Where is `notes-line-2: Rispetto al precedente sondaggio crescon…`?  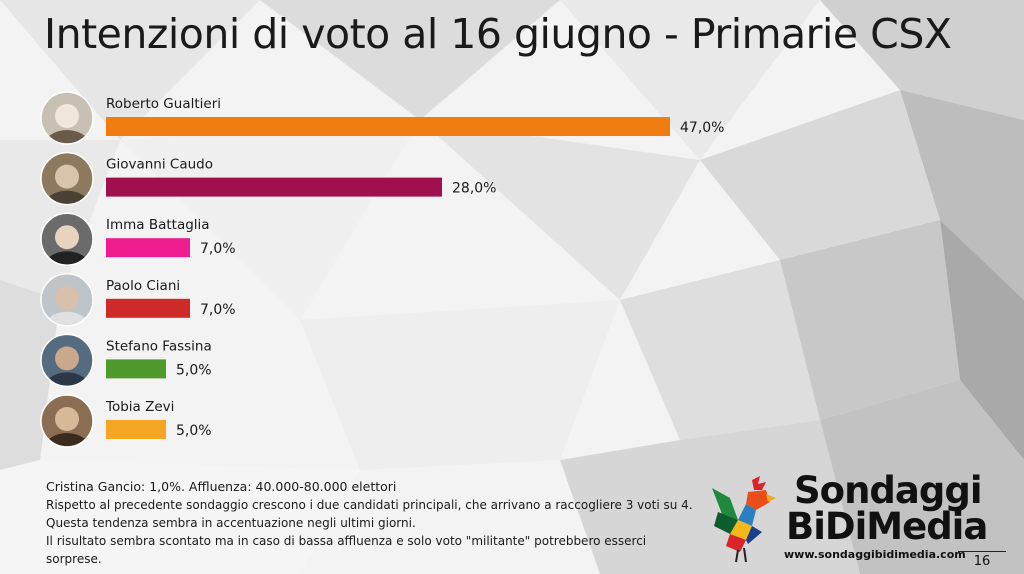
notes-line-2: Rispetto al precedente sondaggio crescon… is located at coordinates (369, 505).